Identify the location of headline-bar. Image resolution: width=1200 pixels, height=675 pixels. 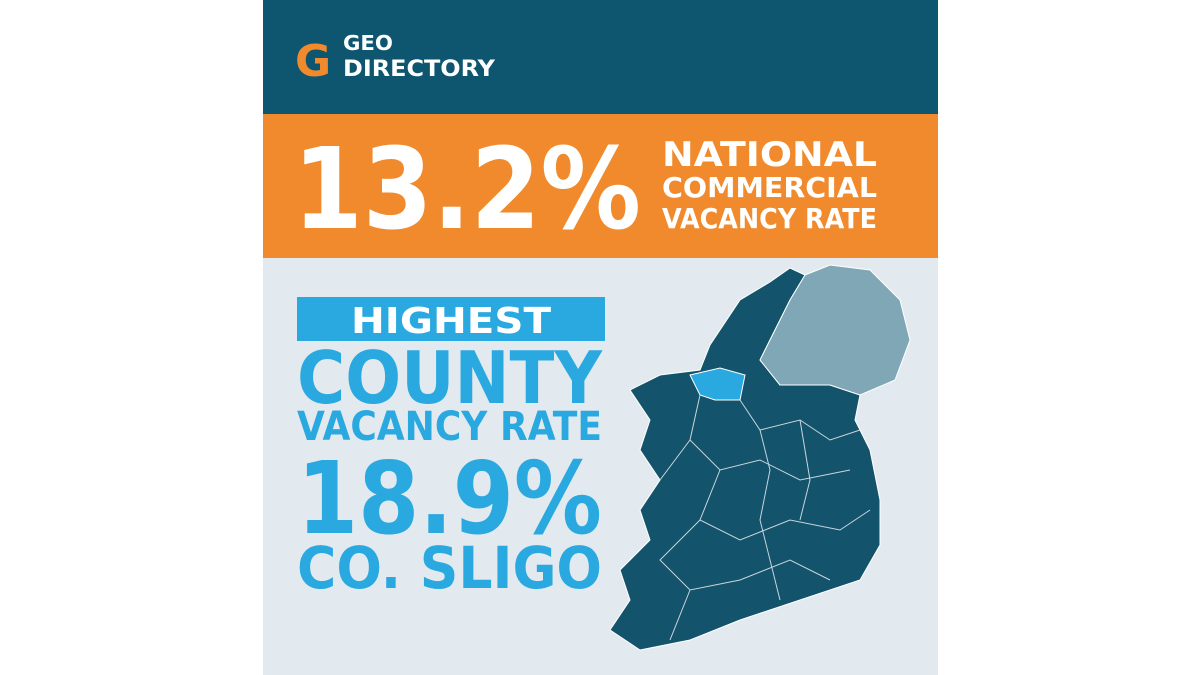
(600, 186).